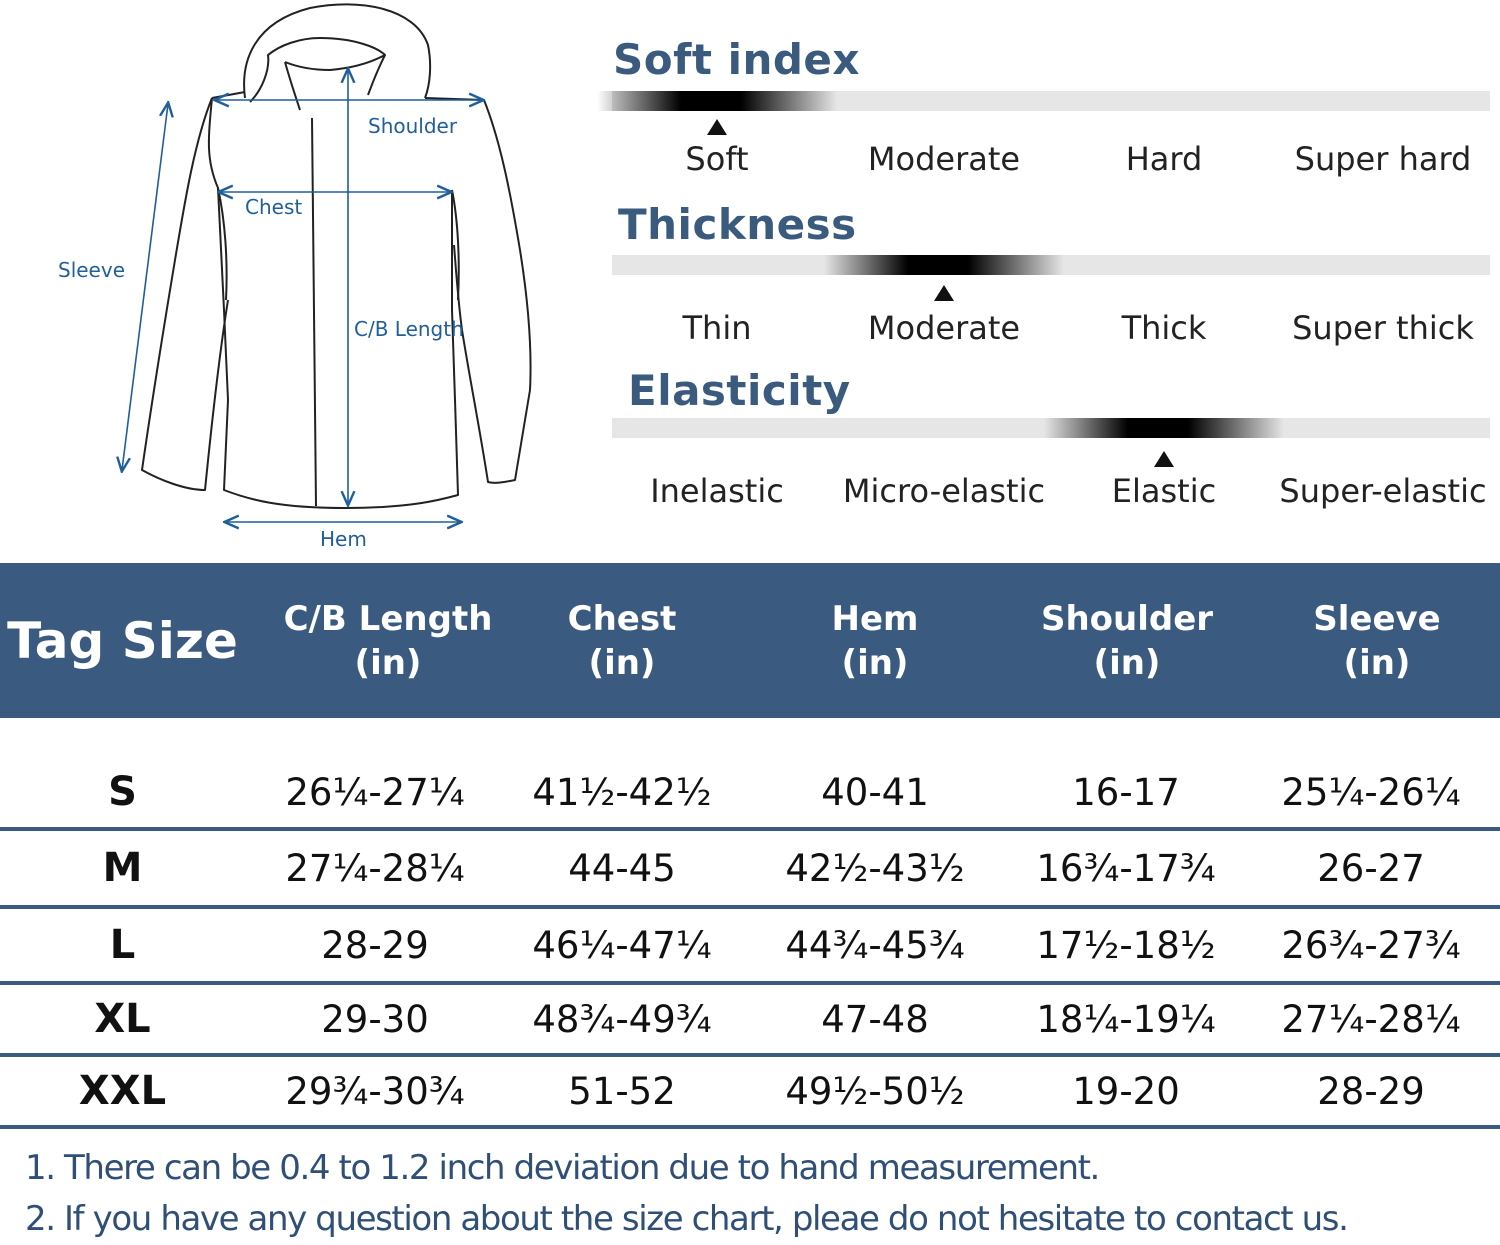  Describe the element at coordinates (122, 945) in the screenshot. I see `size-cell: L` at that location.